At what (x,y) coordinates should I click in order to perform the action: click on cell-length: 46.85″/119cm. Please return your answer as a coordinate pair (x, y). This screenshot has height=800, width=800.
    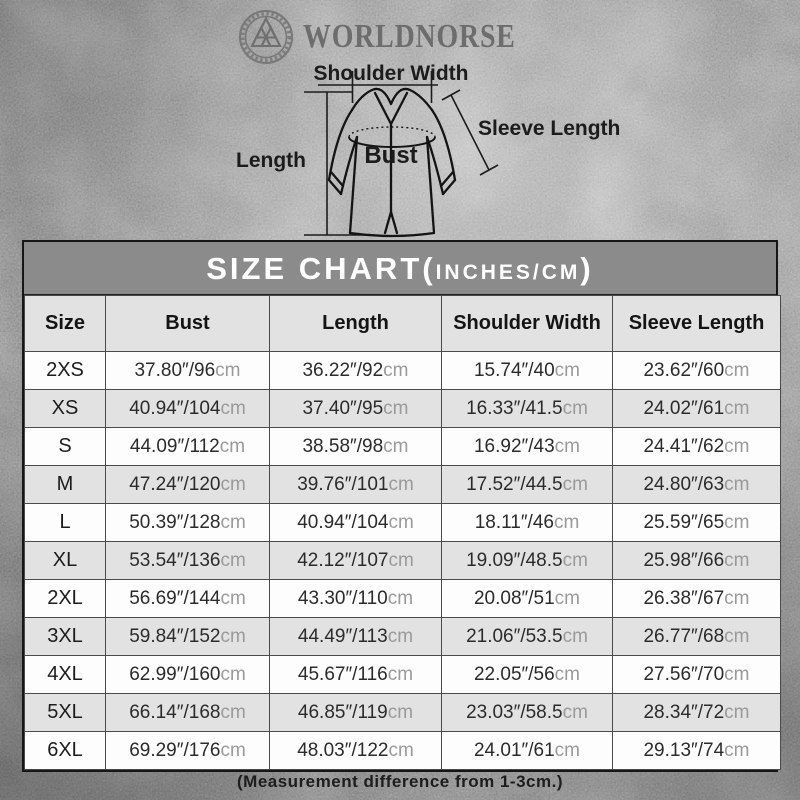
    Looking at the image, I should click on (355, 712).